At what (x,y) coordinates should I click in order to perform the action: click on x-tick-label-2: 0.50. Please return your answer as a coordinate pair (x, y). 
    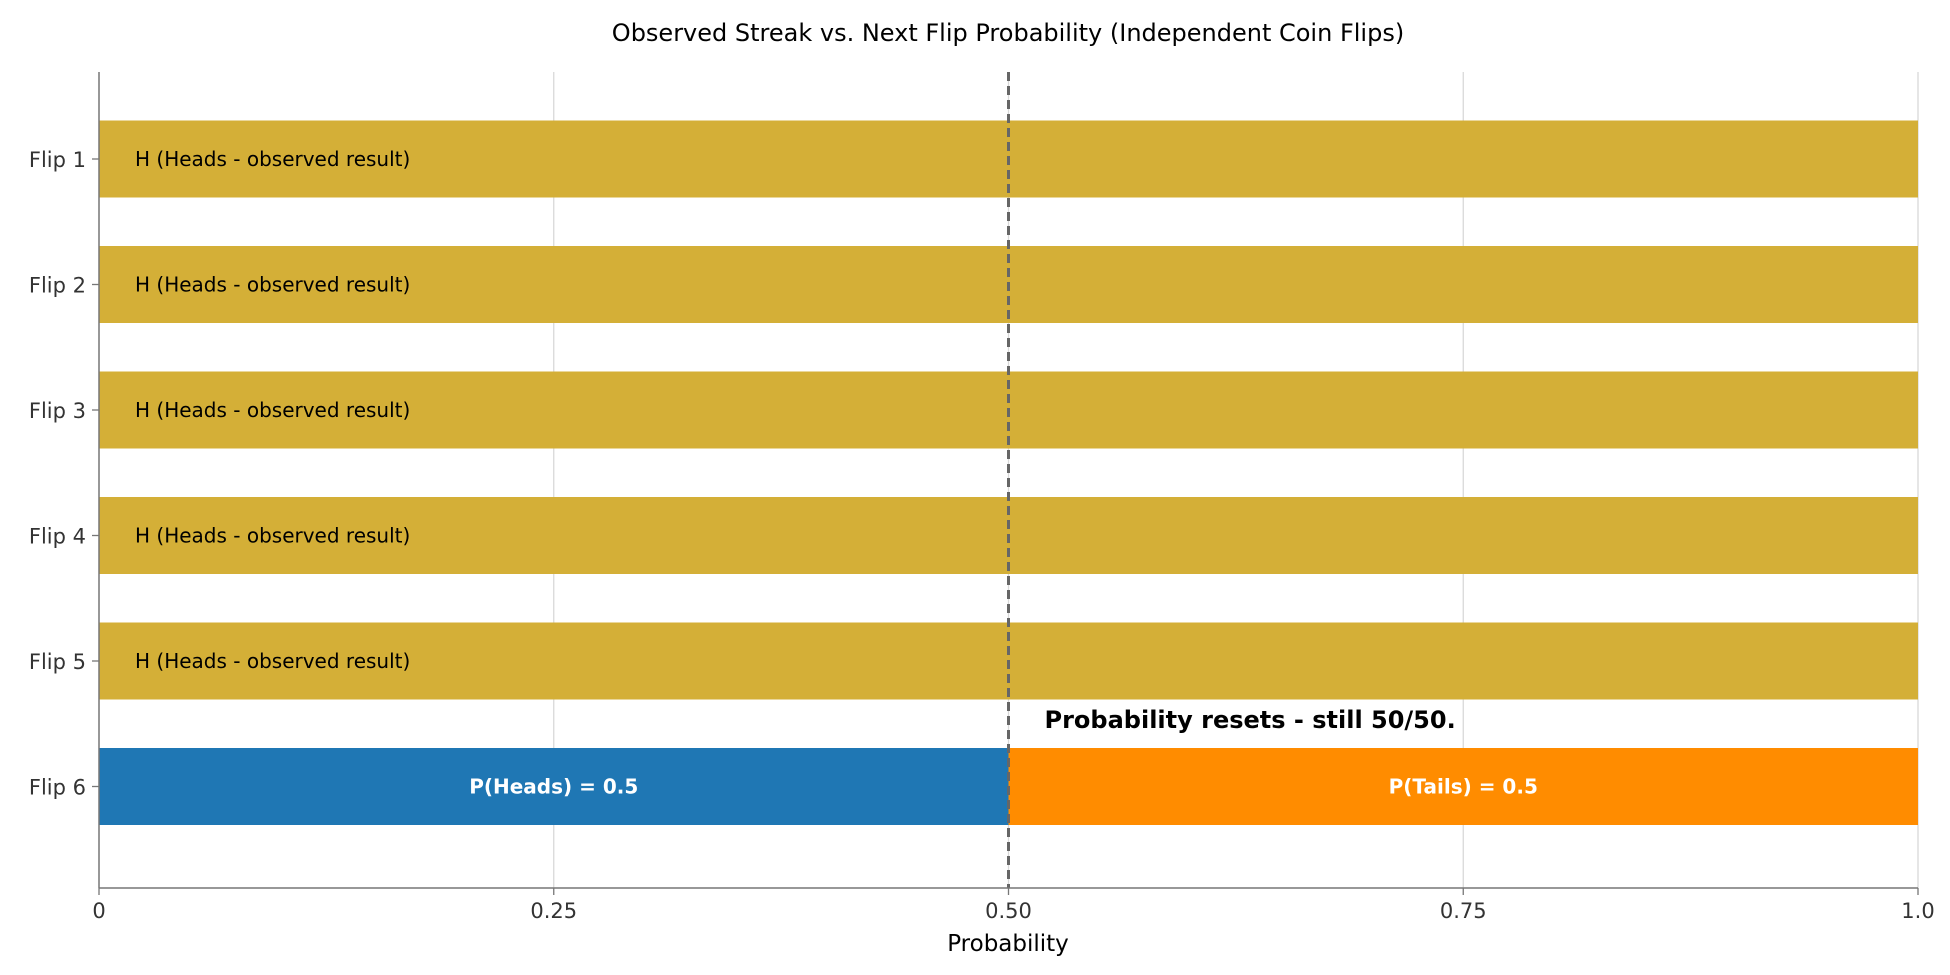
    Looking at the image, I should click on (1008, 911).